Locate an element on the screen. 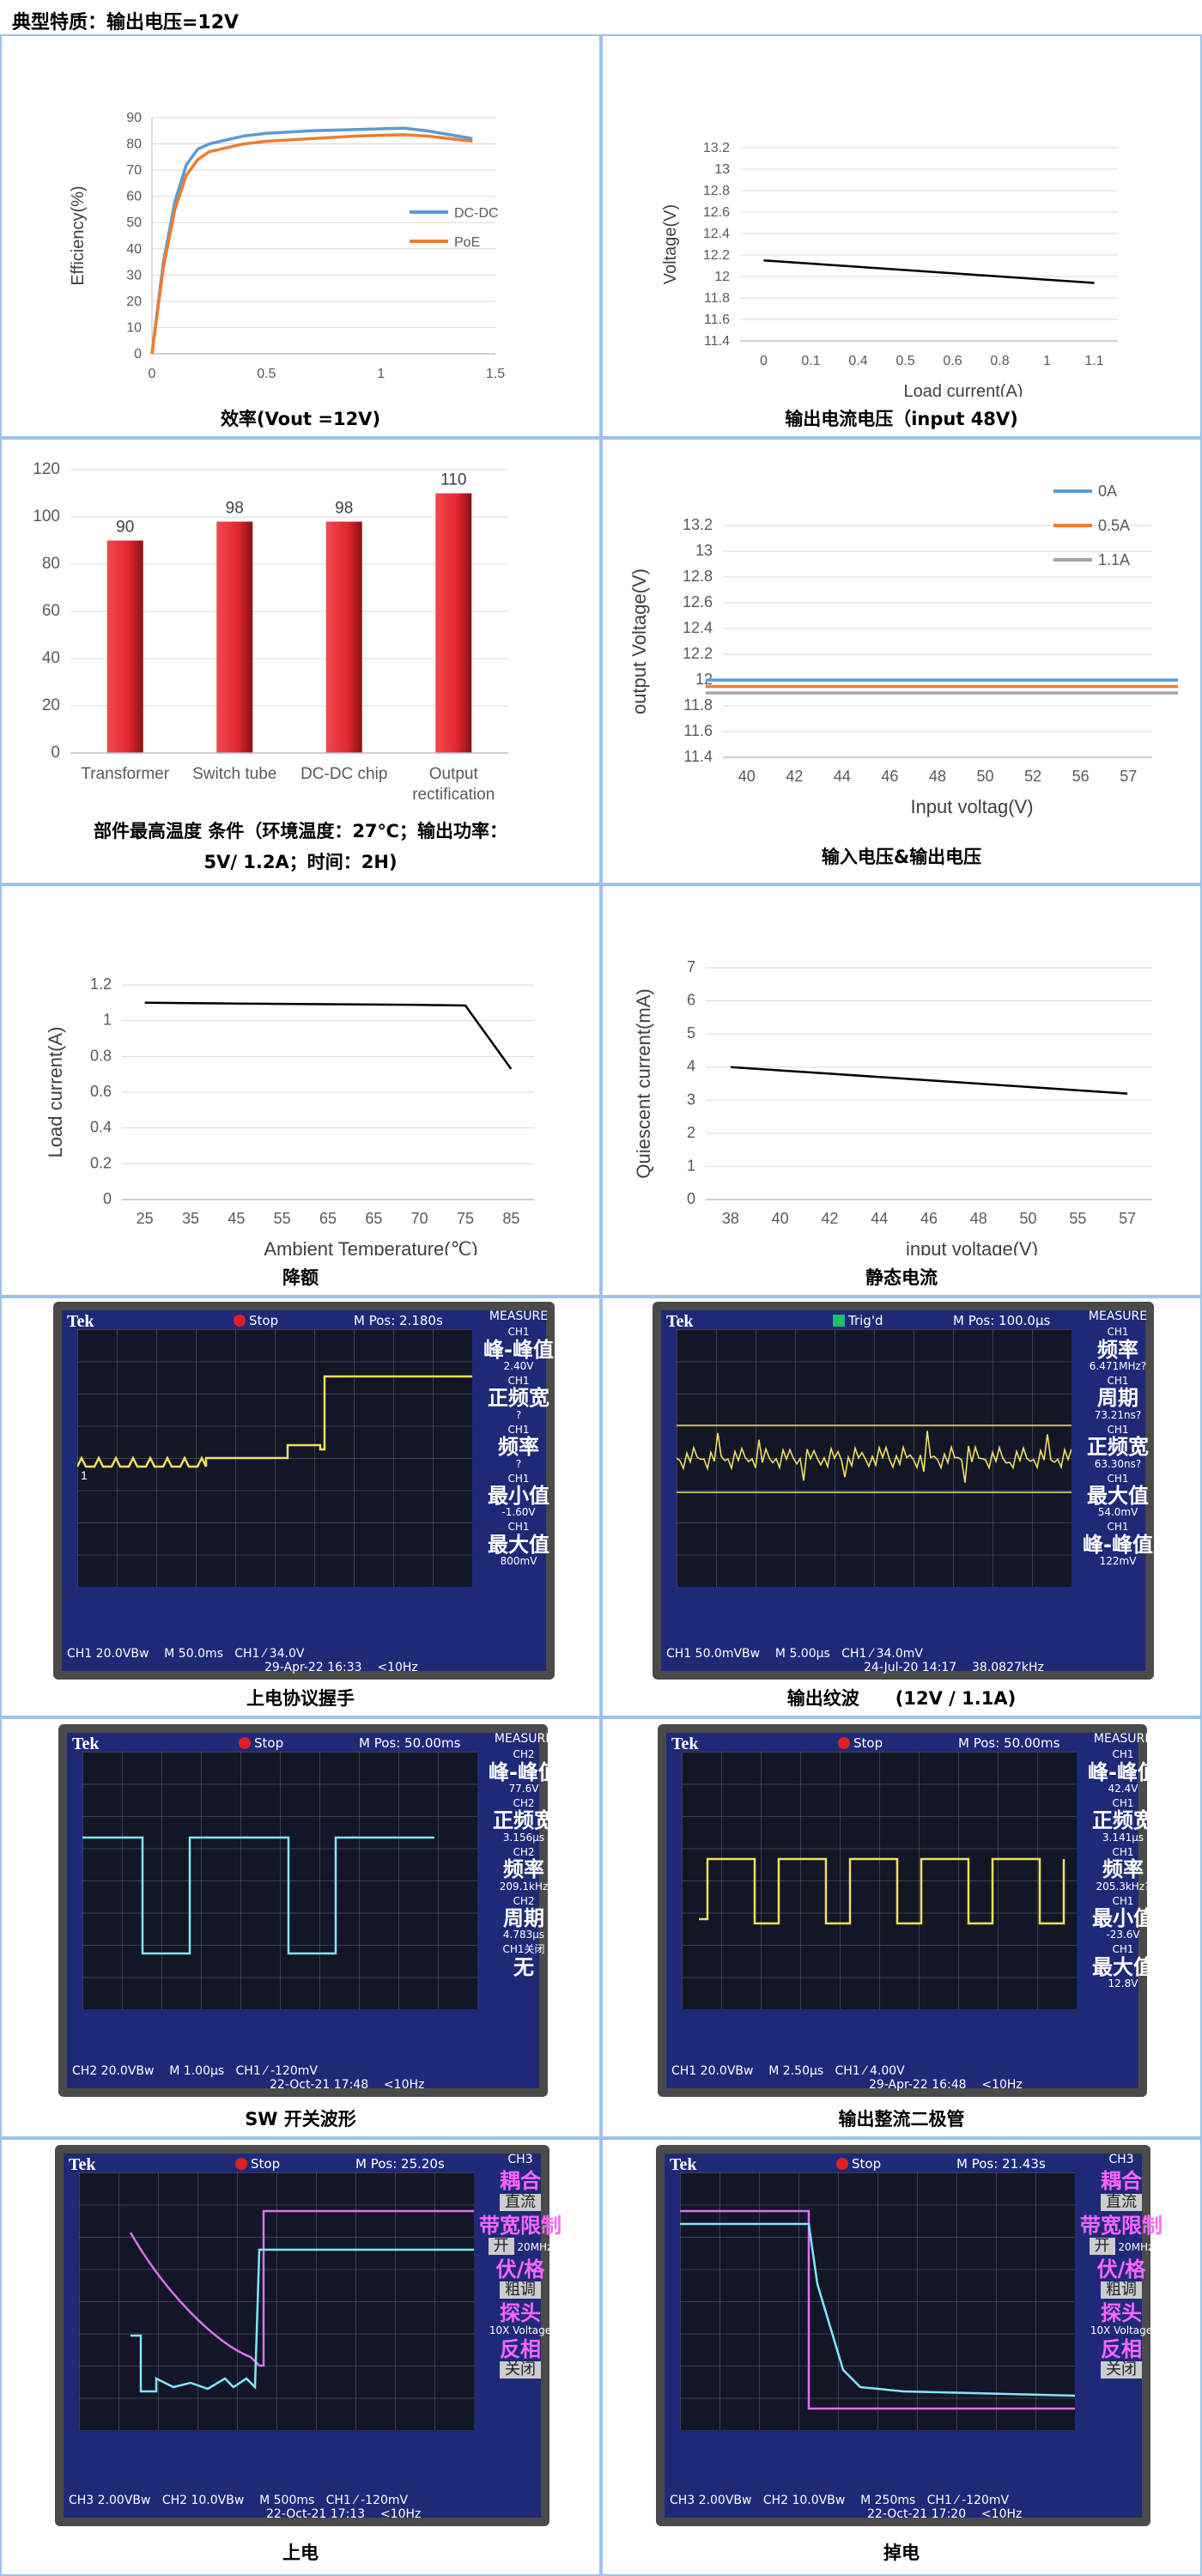 This screenshot has width=1202, height=2576. y-tick-label: 11.4 is located at coordinates (698, 757).